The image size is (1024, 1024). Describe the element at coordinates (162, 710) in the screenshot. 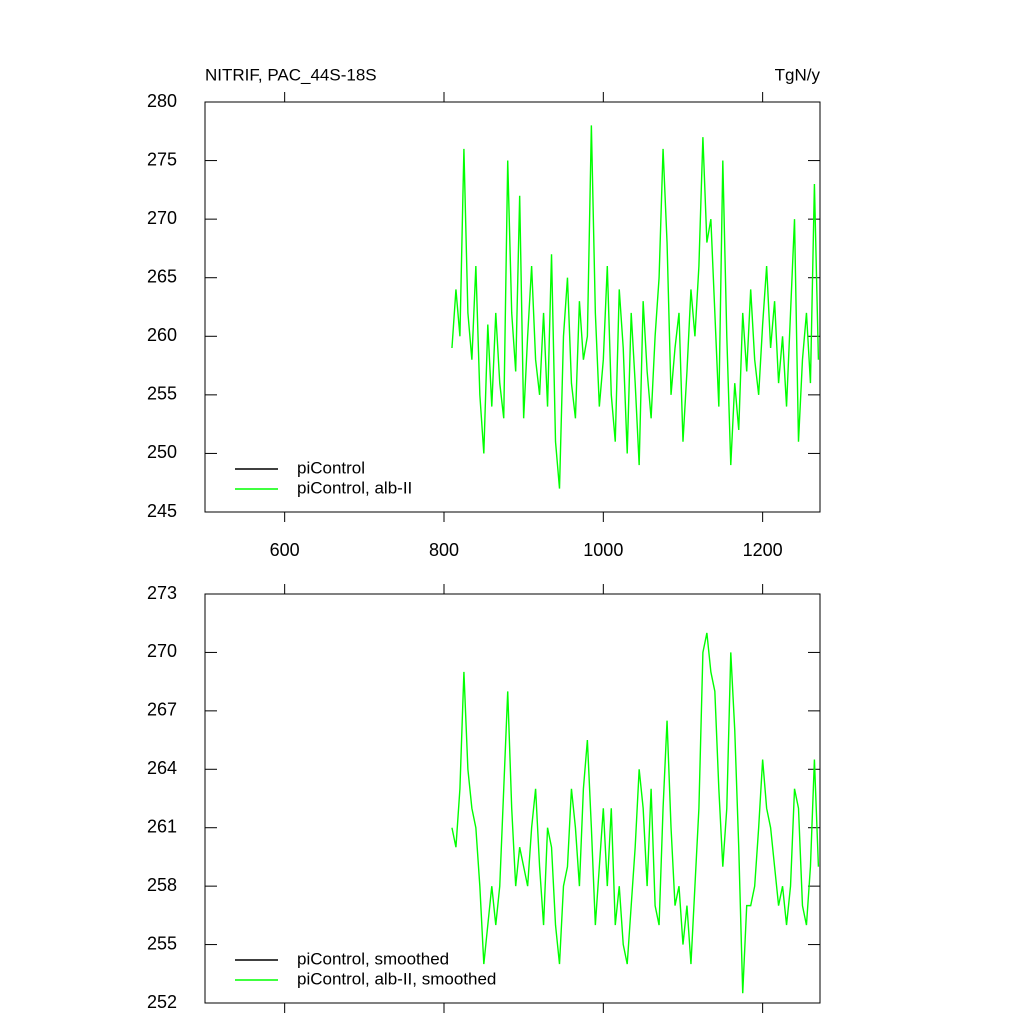

I see `y-tick-label: 267` at that location.